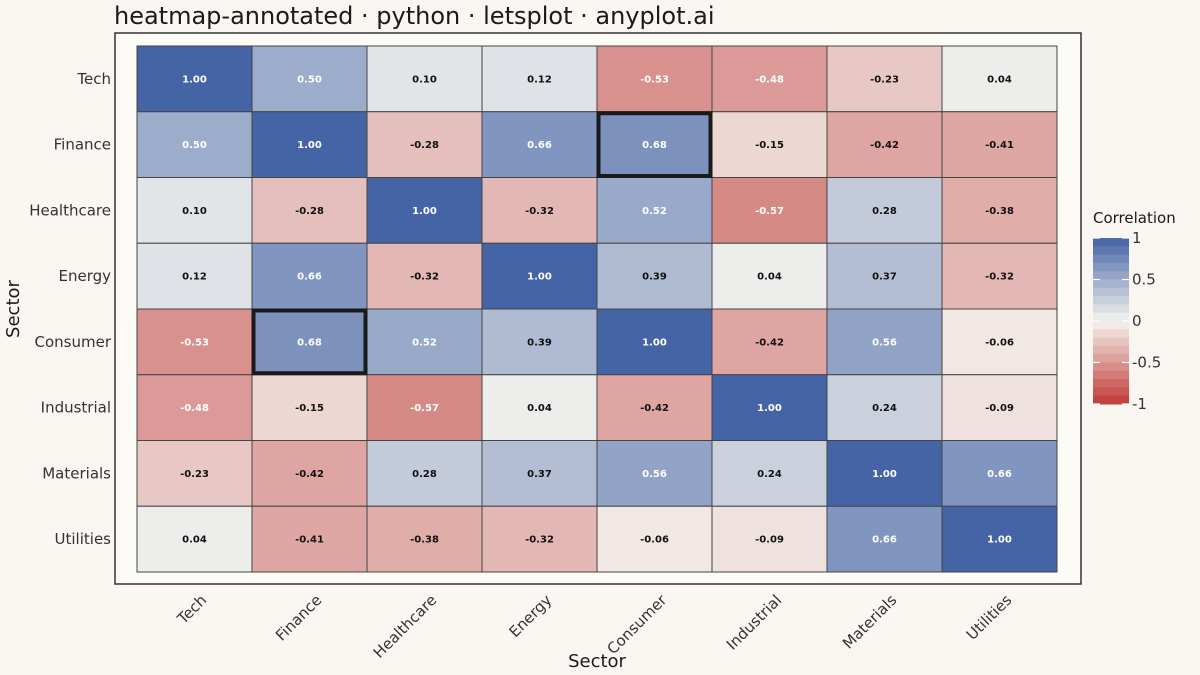 Image resolution: width=1200 pixels, height=675 pixels. I want to click on cell-value-label: -0.48, so click(769, 79).